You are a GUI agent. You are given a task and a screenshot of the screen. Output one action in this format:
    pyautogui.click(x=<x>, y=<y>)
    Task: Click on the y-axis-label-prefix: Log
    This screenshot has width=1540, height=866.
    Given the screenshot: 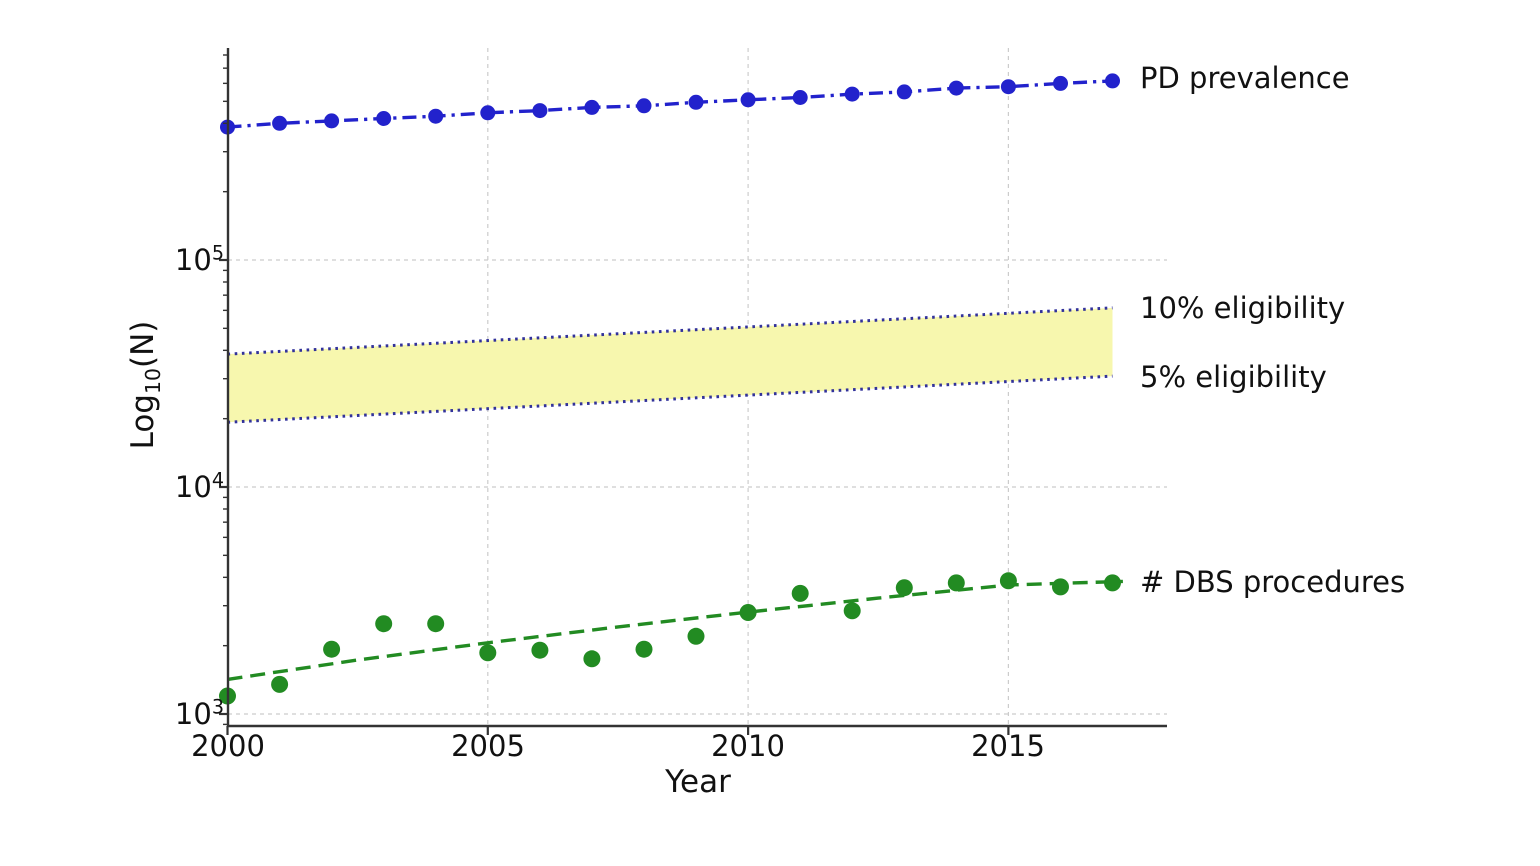 What is the action you would take?
    pyautogui.click(x=143, y=422)
    